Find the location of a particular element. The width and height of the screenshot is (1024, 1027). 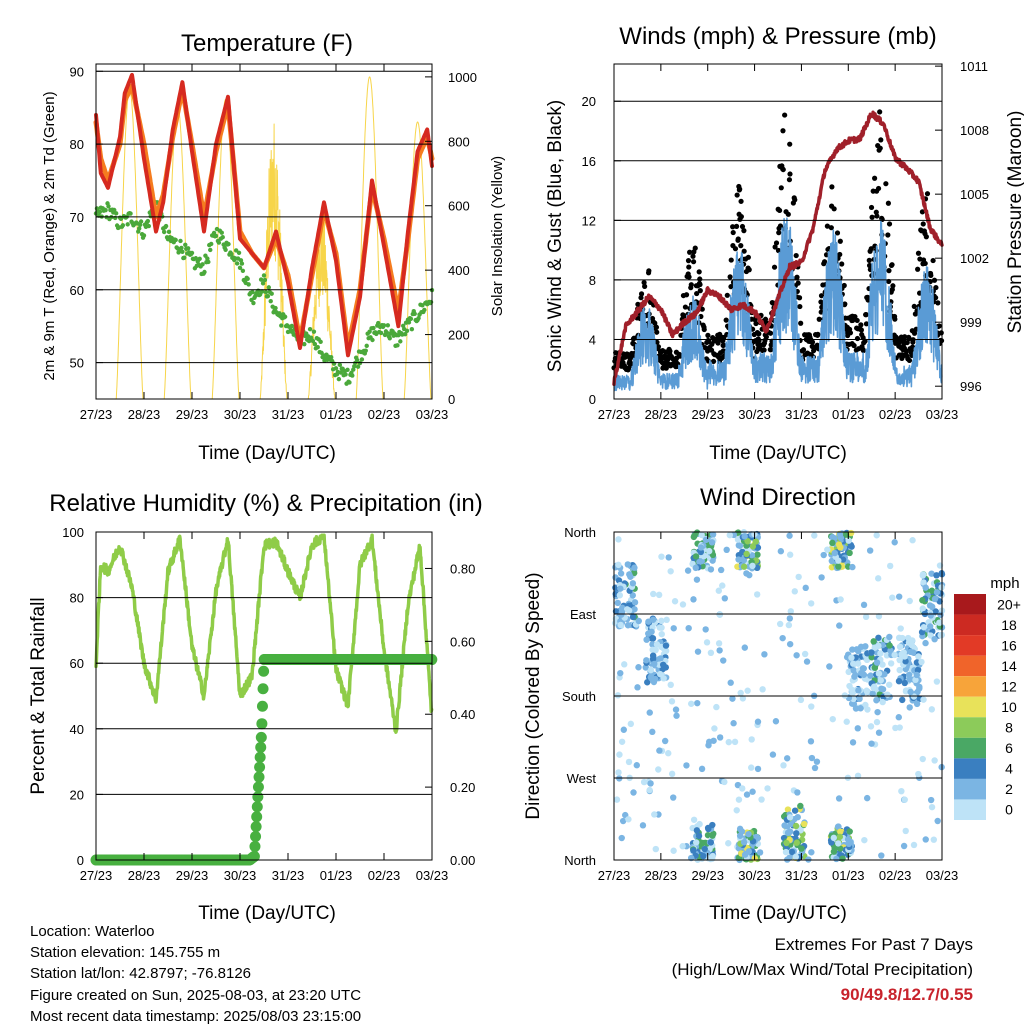

wind-direction-title: Wind Direction is located at coordinates (778, 497).